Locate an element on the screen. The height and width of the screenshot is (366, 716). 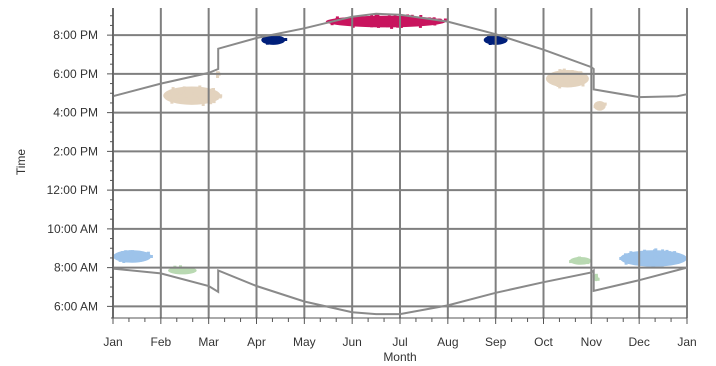
x-tick-labels: Jan Feb Mar Apr May Jun Jul Aug Sep Oct Nov Dec Jan is located at coordinates (399, 342).